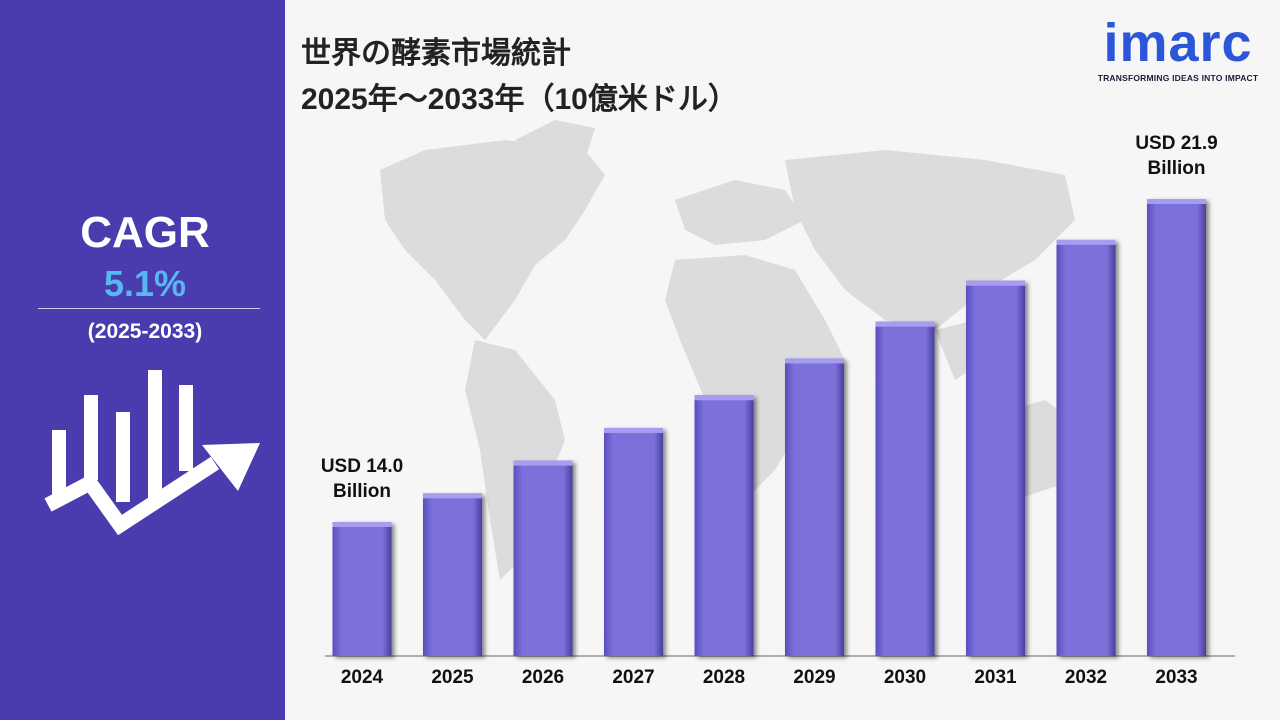 The height and width of the screenshot is (720, 1280). Describe the element at coordinates (724, 398) in the screenshot. I see `bar-top-2028` at that location.